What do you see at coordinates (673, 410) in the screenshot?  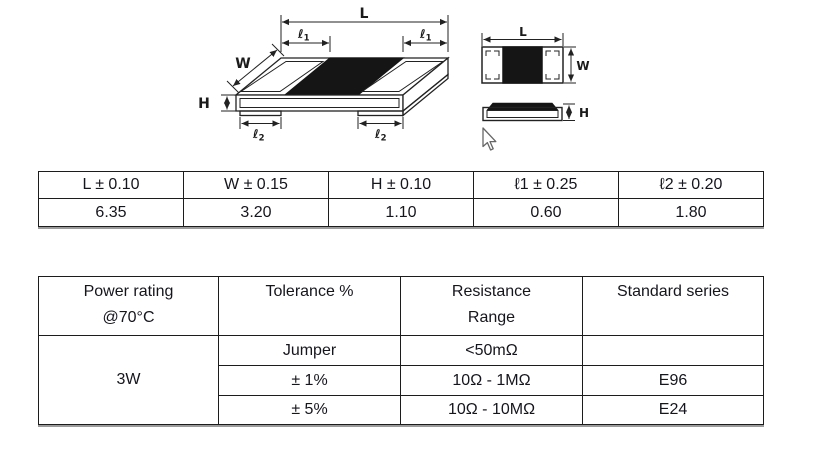 I see `series-cell: E24` at bounding box center [673, 410].